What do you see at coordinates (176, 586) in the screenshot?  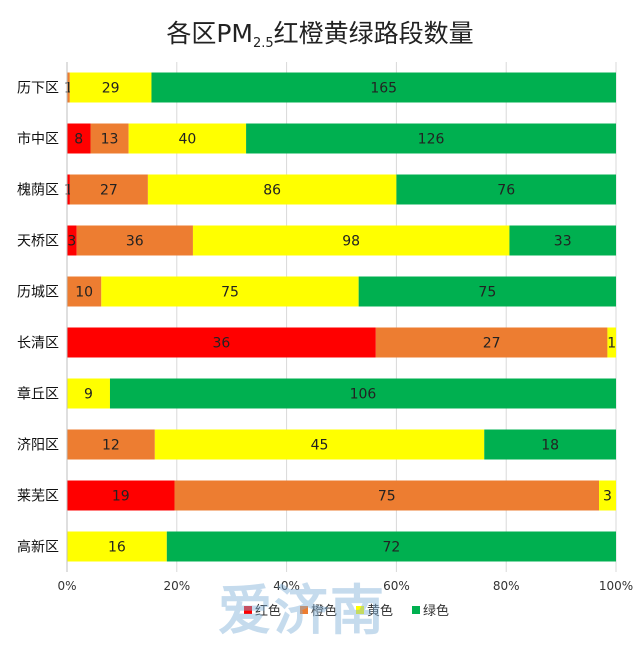 I see `x-tick-label: 20%` at bounding box center [176, 586].